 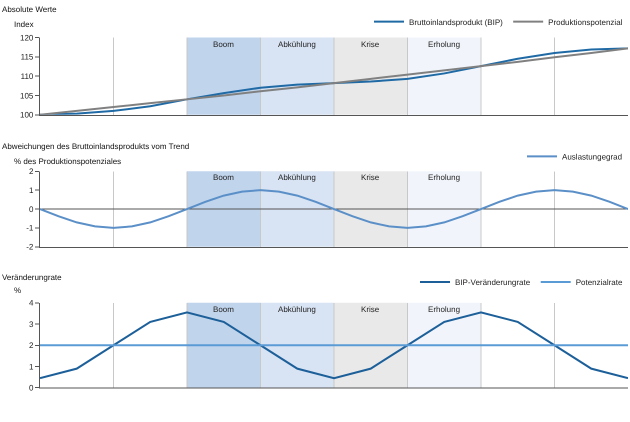 I want to click on y-axis-title: Index, so click(x=24, y=24).